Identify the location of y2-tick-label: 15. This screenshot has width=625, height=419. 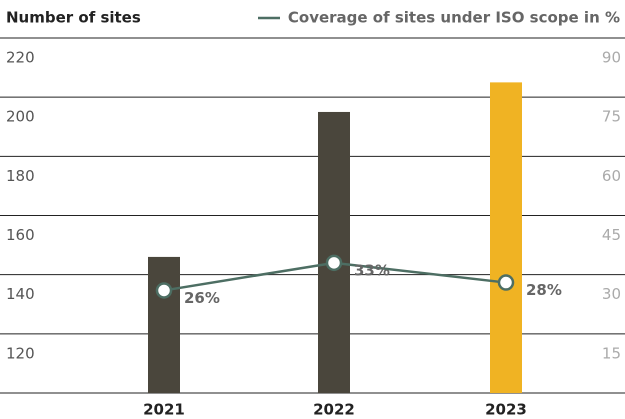
(611, 353).